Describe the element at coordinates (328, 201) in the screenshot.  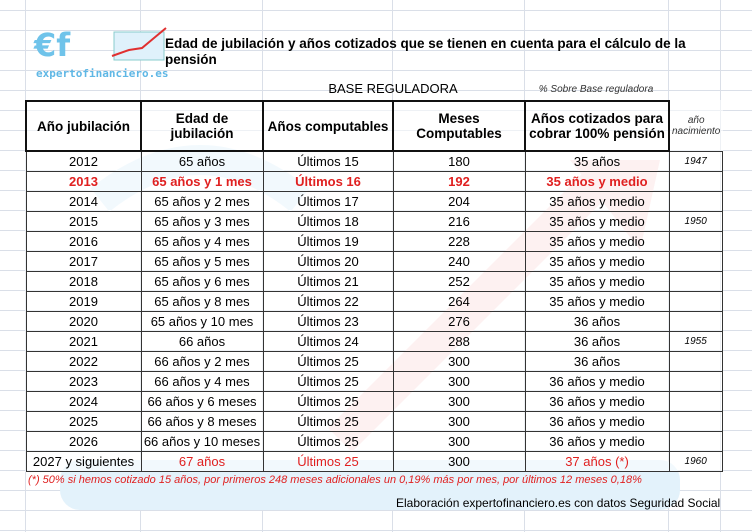
I see `cell-years-computable: Últimos 17` at that location.